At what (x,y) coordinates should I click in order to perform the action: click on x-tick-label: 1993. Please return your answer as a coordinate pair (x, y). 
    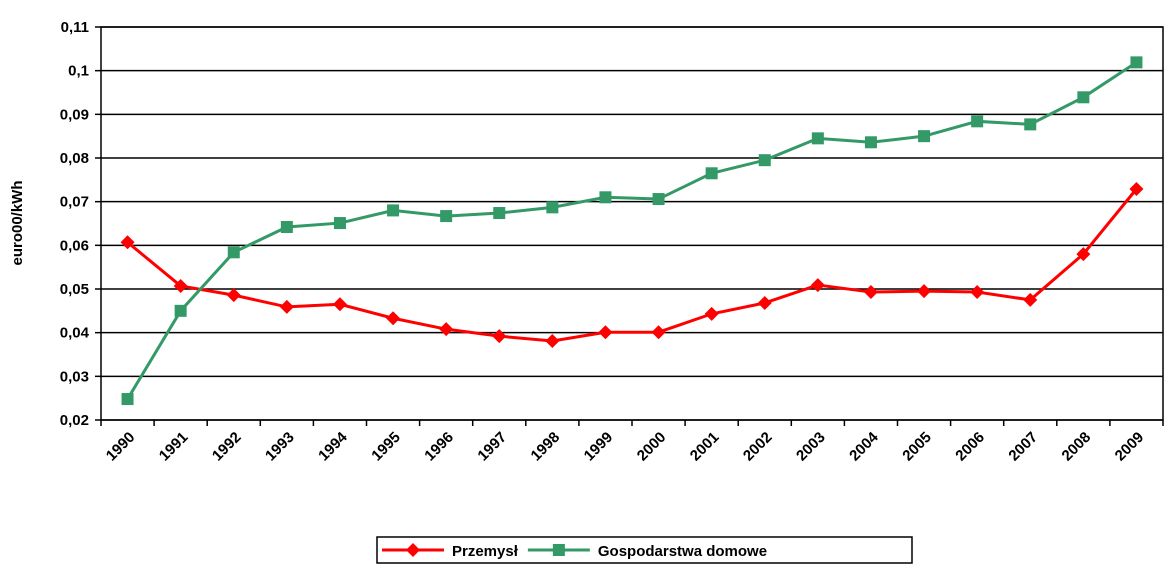
    Looking at the image, I should click on (280, 447).